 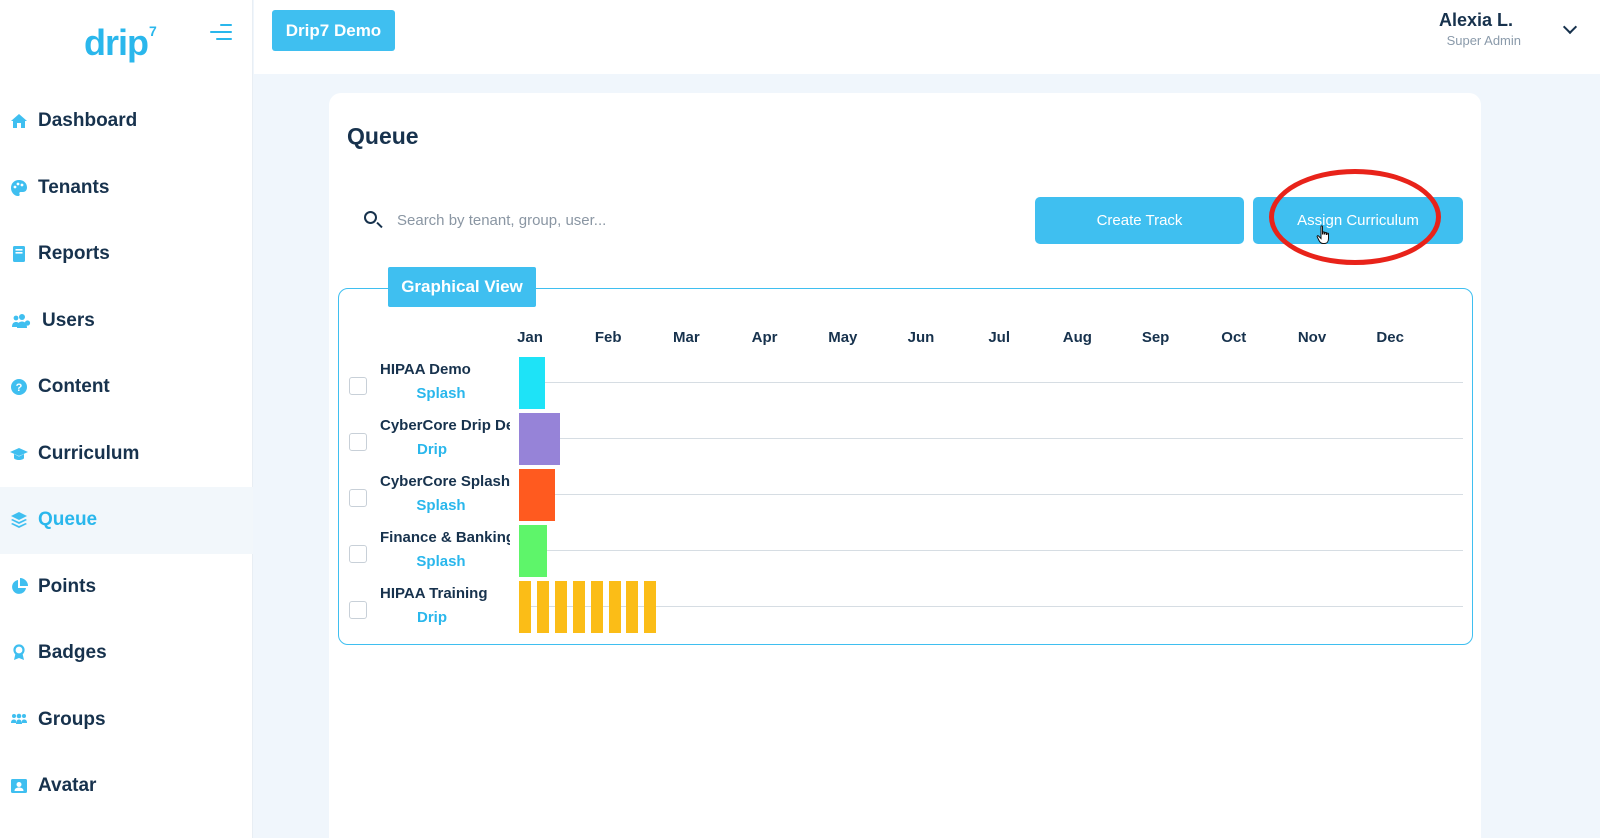 What do you see at coordinates (126, 653) in the screenshot?
I see `sidebar-item-badges: Badges` at bounding box center [126, 653].